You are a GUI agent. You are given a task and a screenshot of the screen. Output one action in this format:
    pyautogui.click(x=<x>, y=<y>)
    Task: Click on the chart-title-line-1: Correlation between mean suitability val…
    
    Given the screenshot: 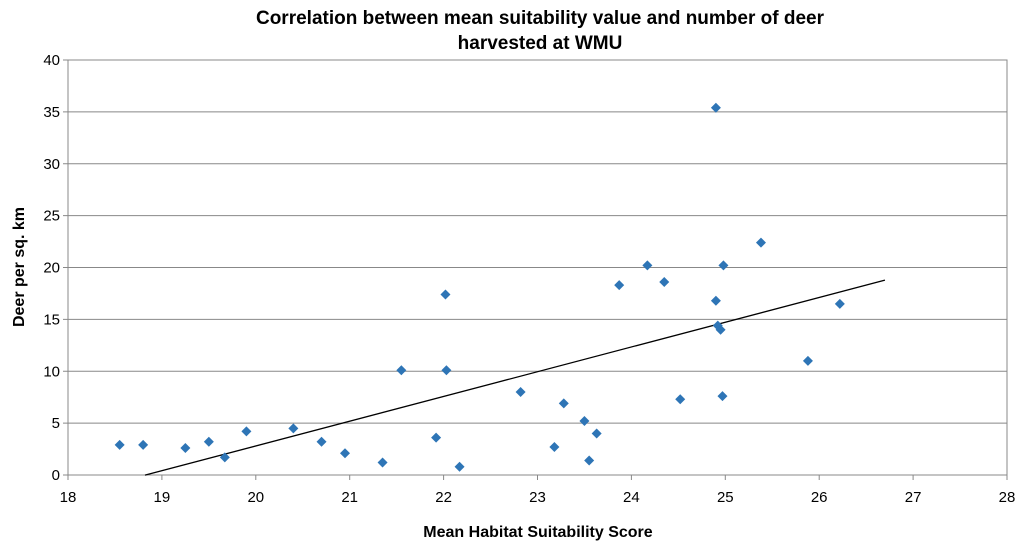 What is the action you would take?
    pyautogui.click(x=539, y=18)
    